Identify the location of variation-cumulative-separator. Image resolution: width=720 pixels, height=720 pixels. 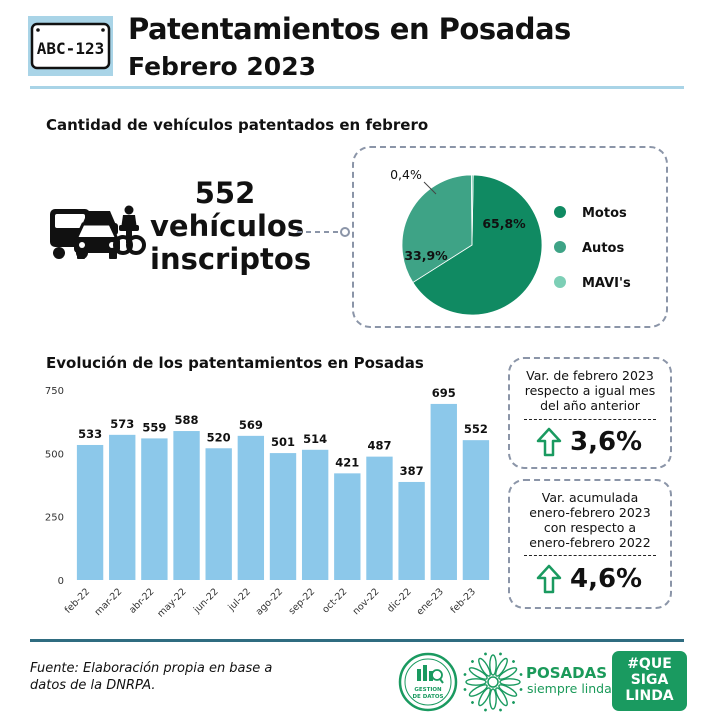
(590, 555).